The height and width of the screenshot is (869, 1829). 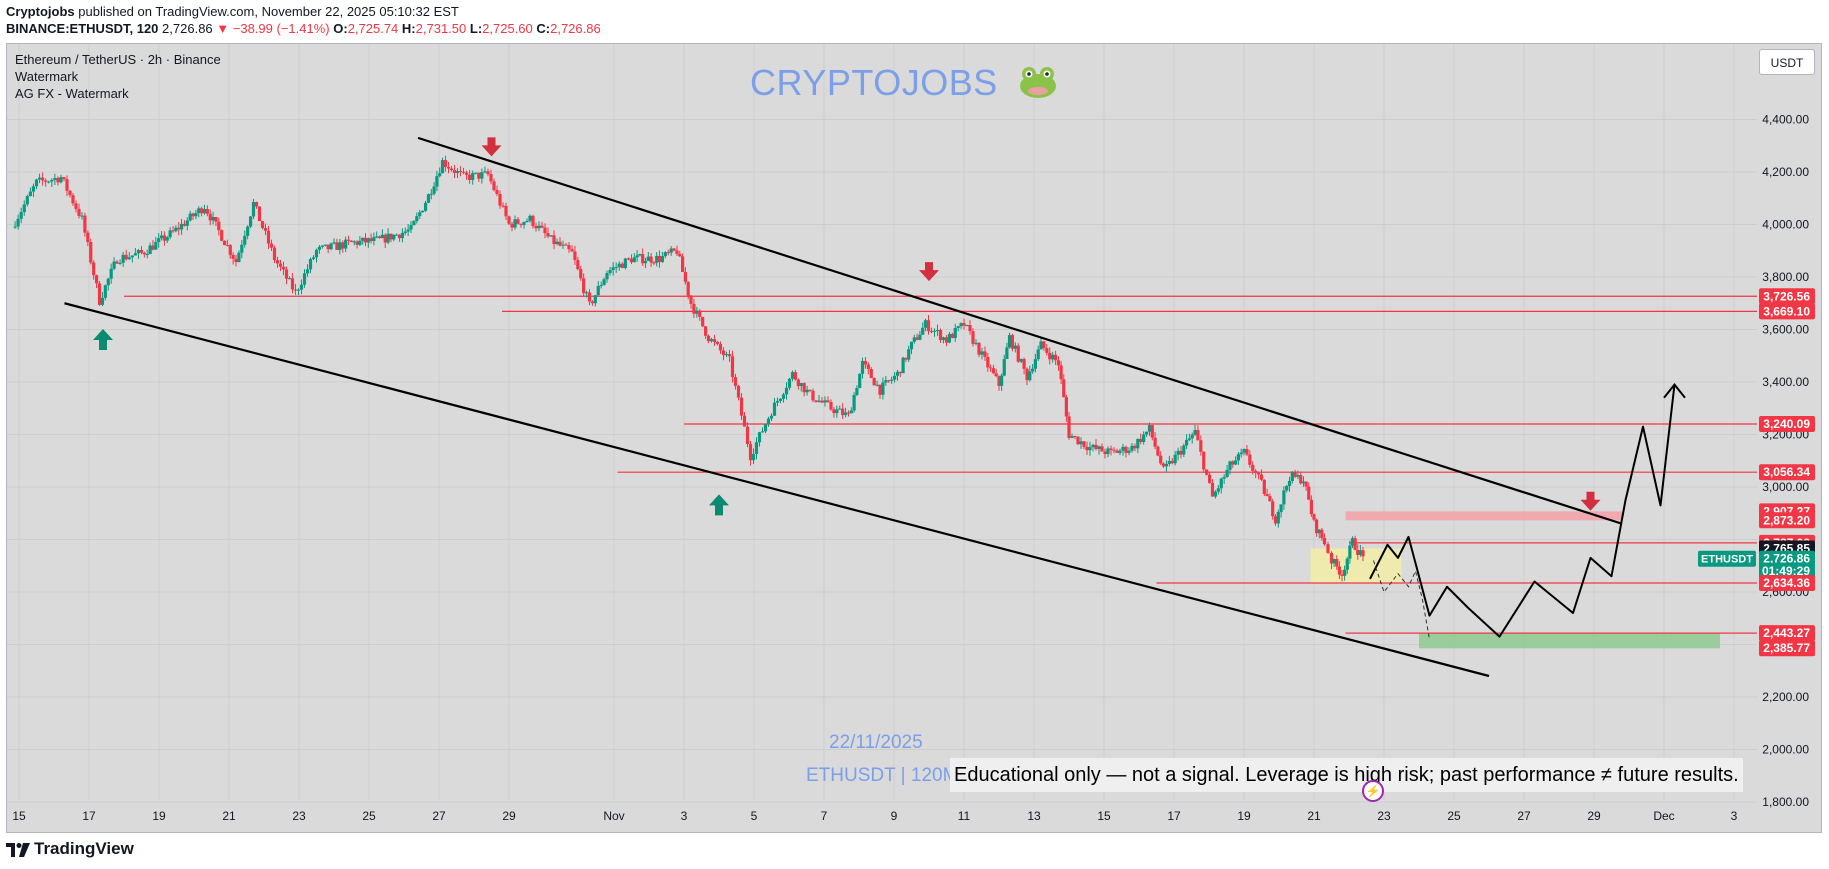 I want to click on y-tick-label: 2,000.00, so click(x=1785, y=750).